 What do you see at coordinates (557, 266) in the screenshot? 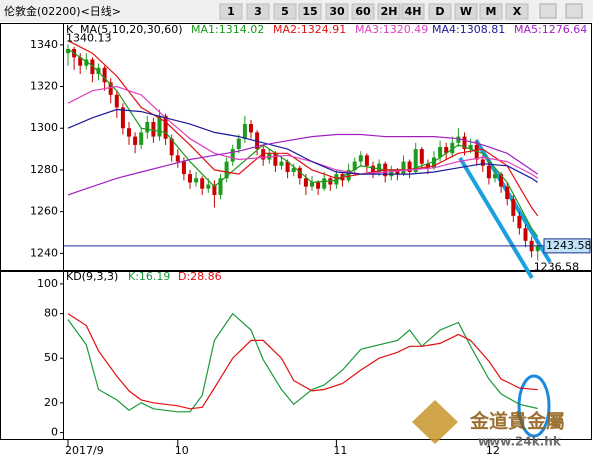
I see `low-label: 1236.58` at bounding box center [557, 266].